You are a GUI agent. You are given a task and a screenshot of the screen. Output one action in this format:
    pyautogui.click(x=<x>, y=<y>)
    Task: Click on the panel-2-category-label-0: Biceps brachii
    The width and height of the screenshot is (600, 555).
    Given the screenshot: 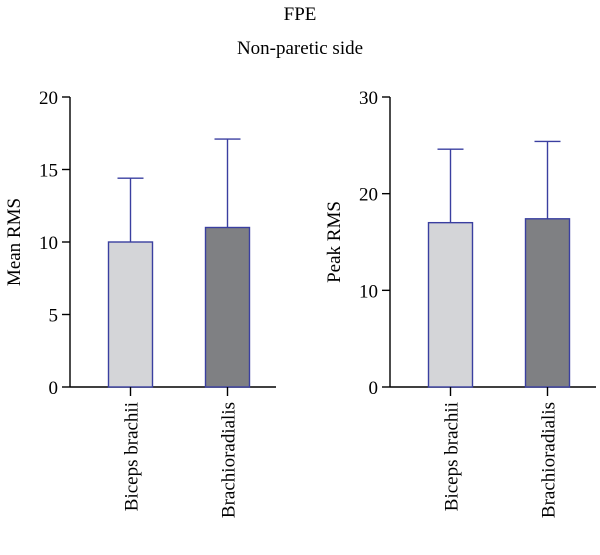 What is the action you would take?
    pyautogui.click(x=452, y=456)
    